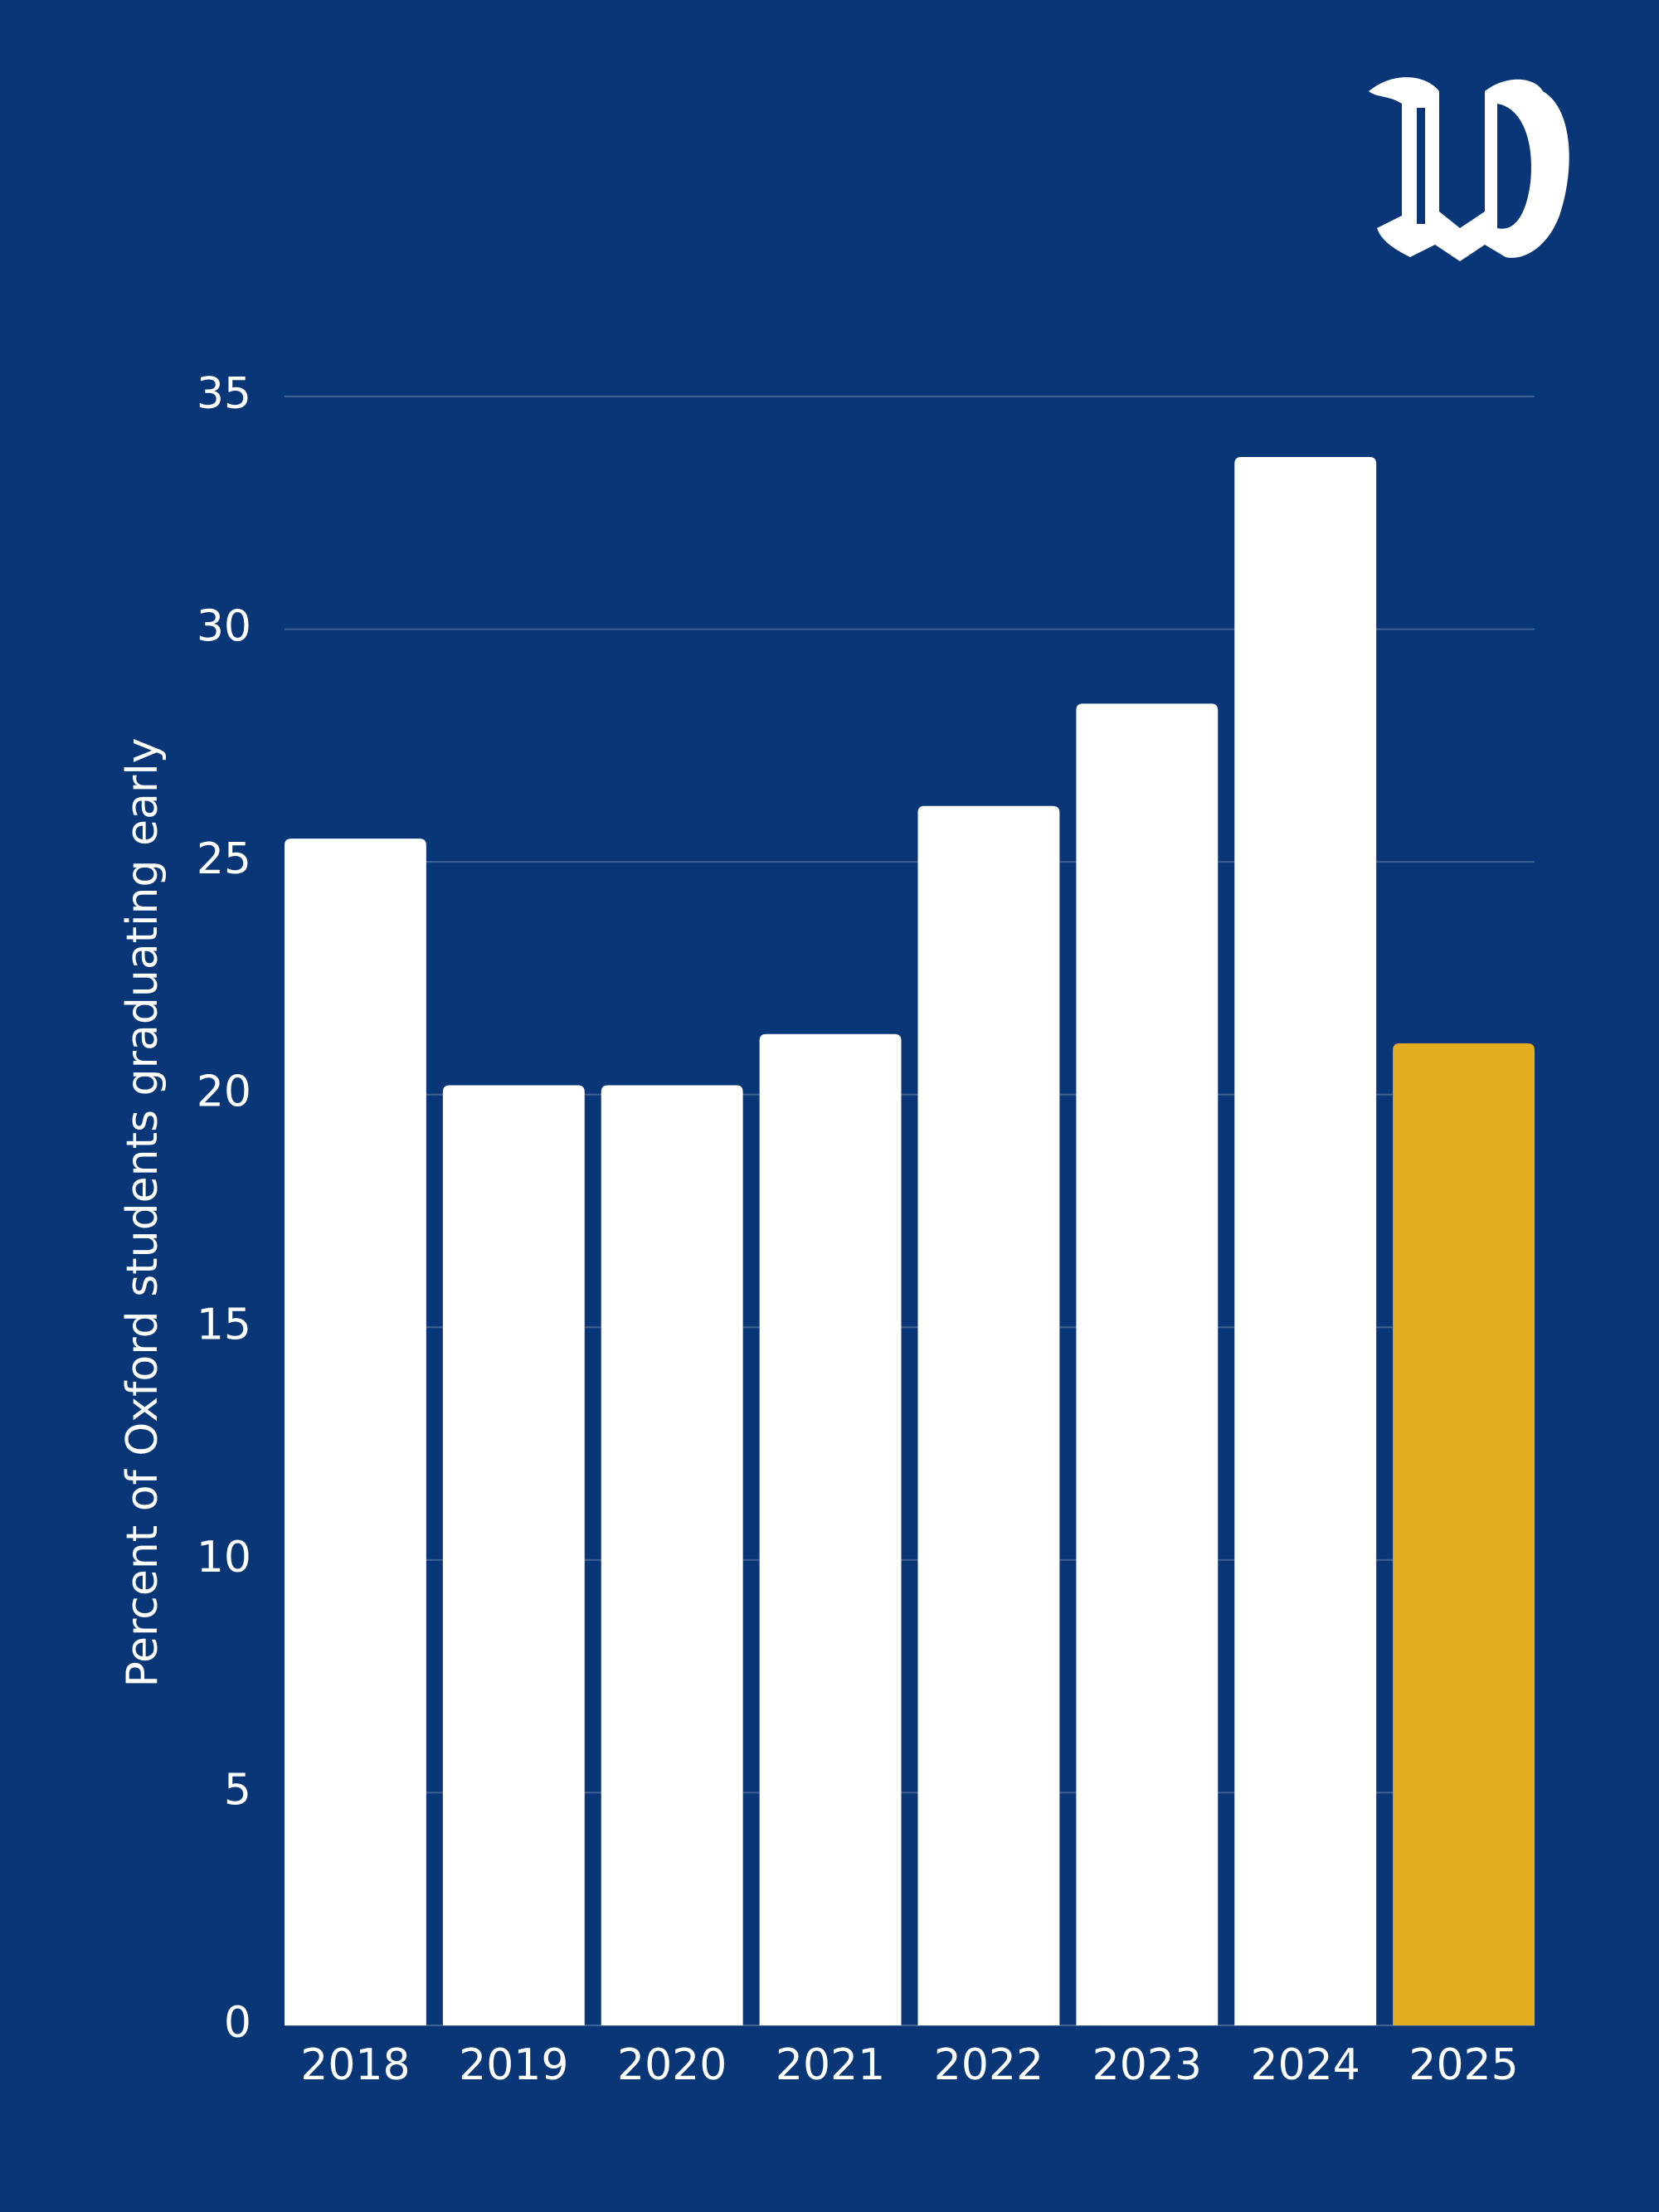  Describe the element at coordinates (989, 2065) in the screenshot. I see `x-tick-label: 2022` at that location.